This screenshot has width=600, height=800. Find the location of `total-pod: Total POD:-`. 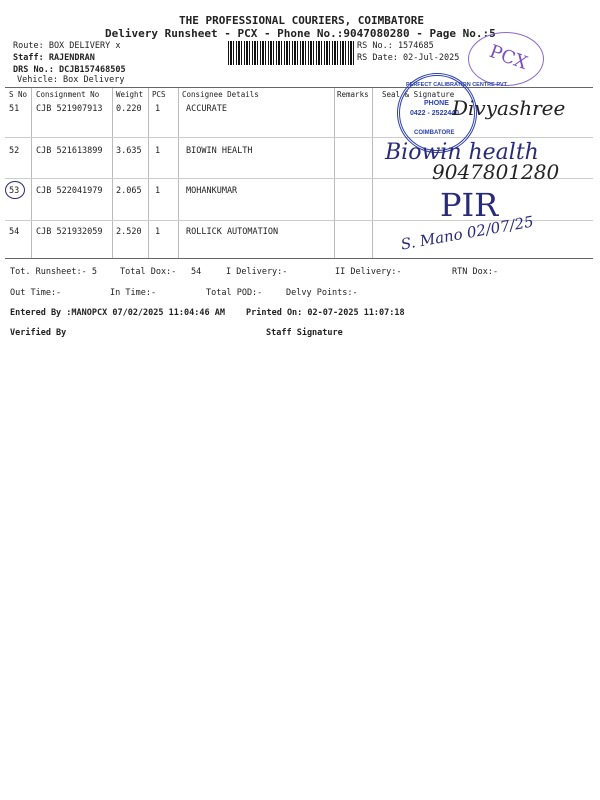

total-pod: Total POD:- is located at coordinates (234, 293).